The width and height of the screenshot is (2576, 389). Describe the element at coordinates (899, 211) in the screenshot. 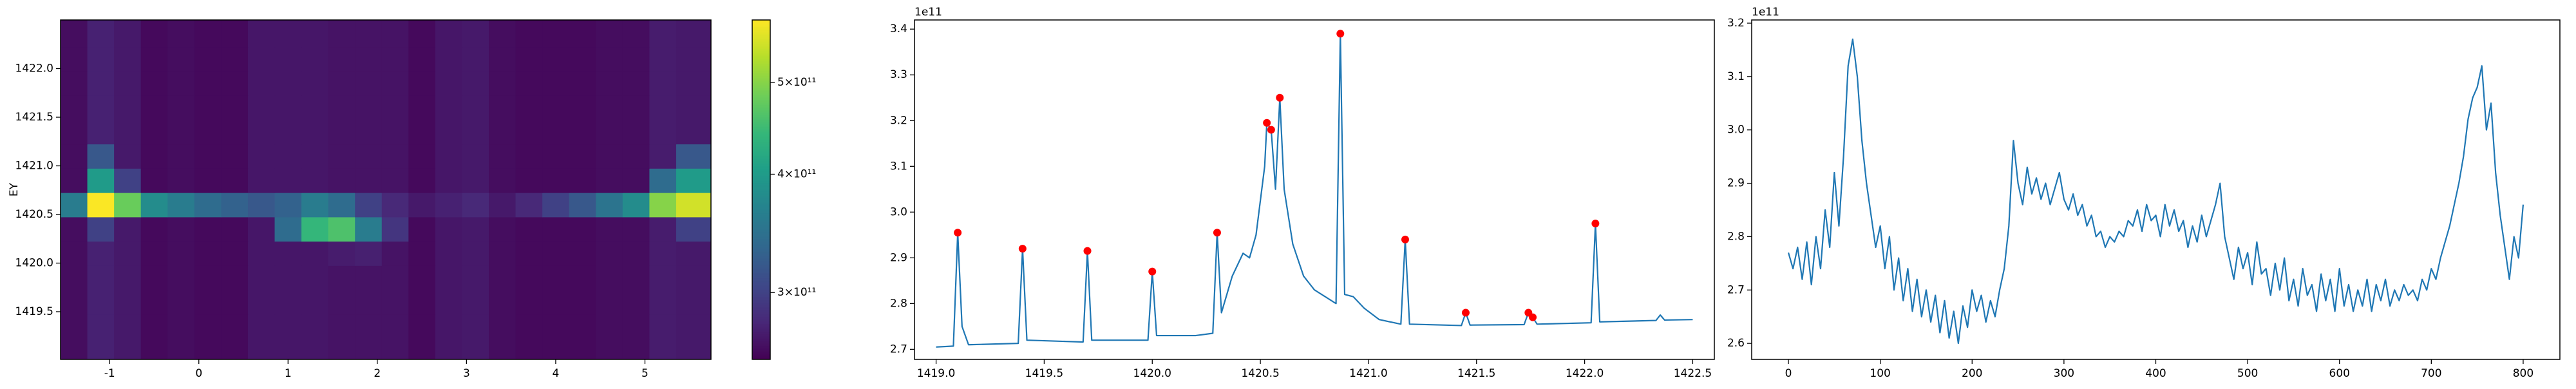

I see `y-tick-label: 3.0` at that location.